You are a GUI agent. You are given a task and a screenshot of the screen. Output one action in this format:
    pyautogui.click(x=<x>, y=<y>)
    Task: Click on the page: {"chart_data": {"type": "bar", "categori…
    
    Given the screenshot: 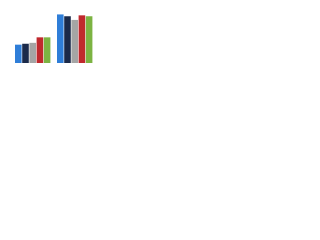 What is the action you would take?
    pyautogui.click(x=50, y=35)
    